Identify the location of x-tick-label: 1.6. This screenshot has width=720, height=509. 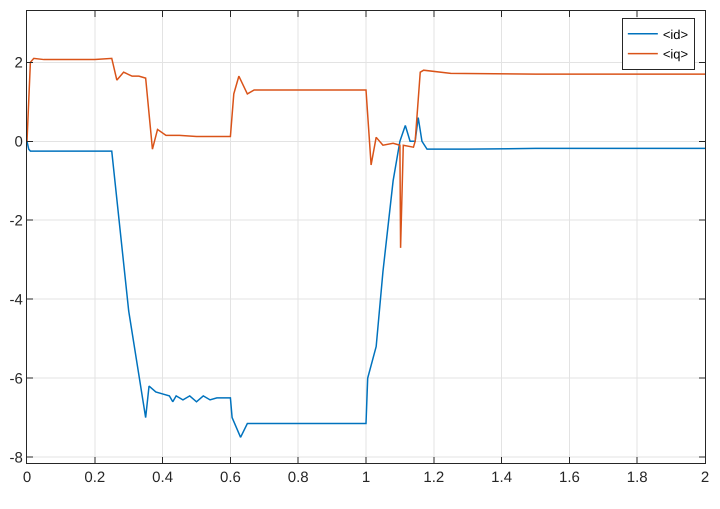
(569, 477).